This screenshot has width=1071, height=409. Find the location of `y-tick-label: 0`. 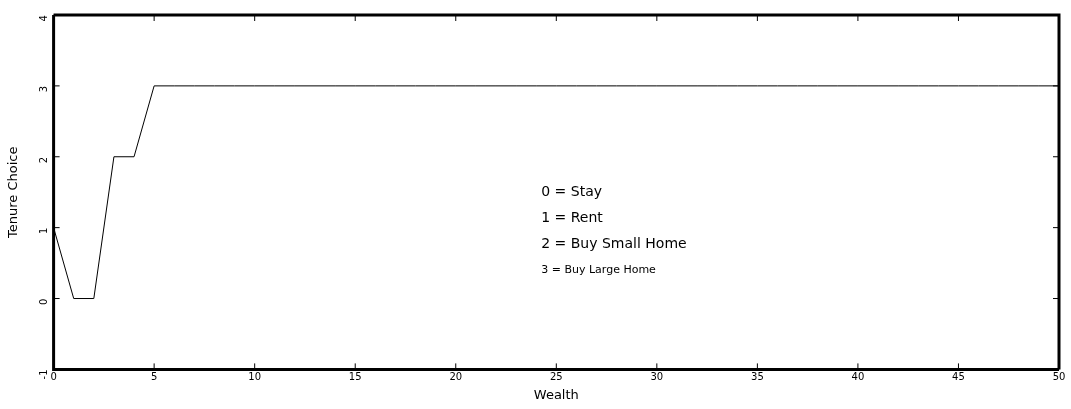

y-tick-label: 0 is located at coordinates (44, 301).